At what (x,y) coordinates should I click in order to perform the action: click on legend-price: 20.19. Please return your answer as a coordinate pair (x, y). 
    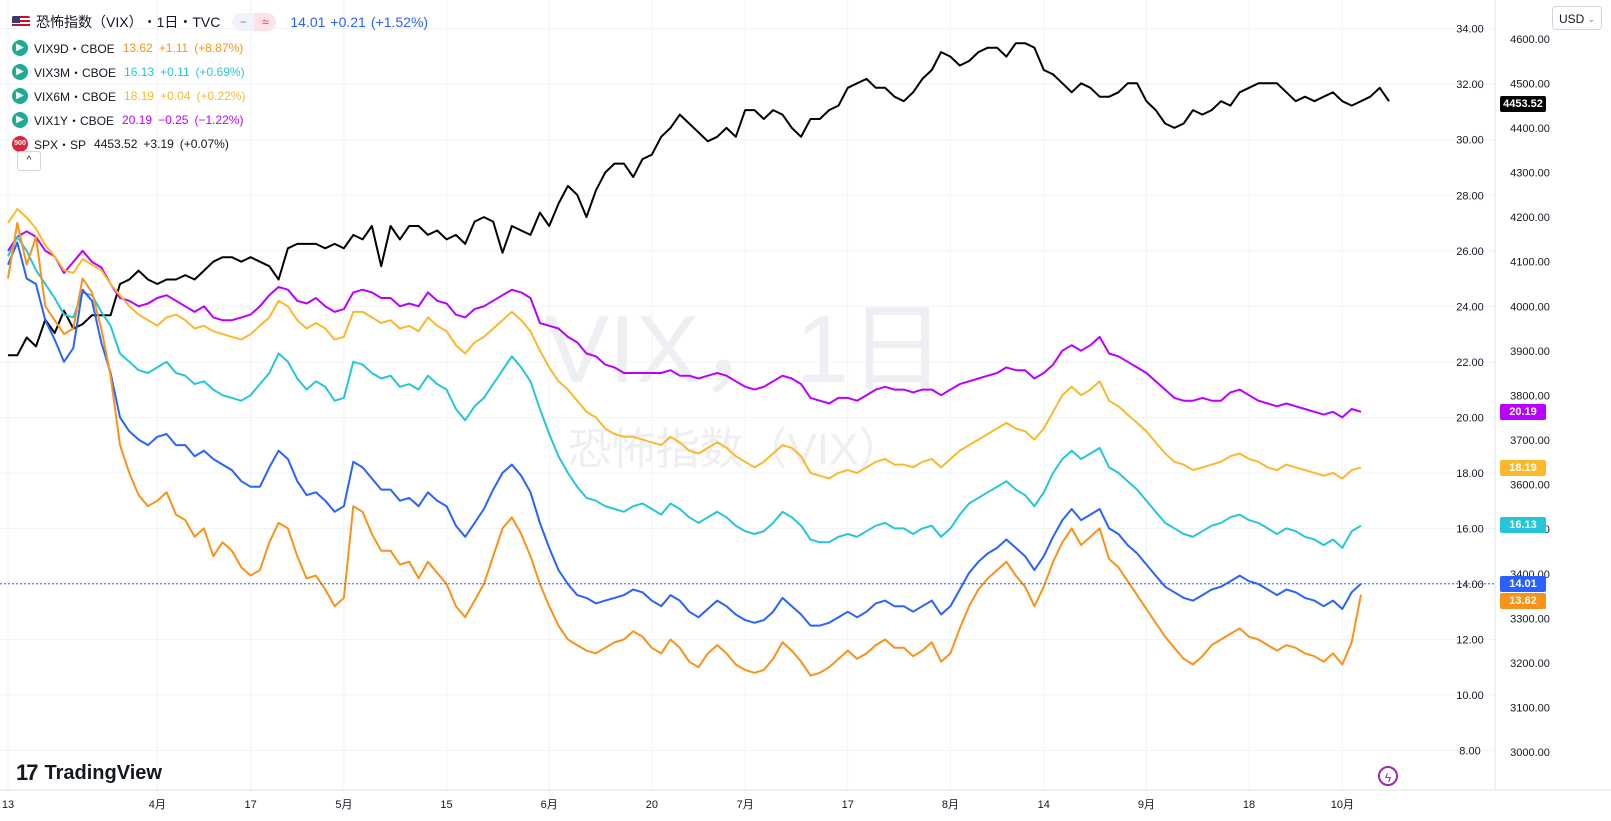
    Looking at the image, I should click on (137, 120).